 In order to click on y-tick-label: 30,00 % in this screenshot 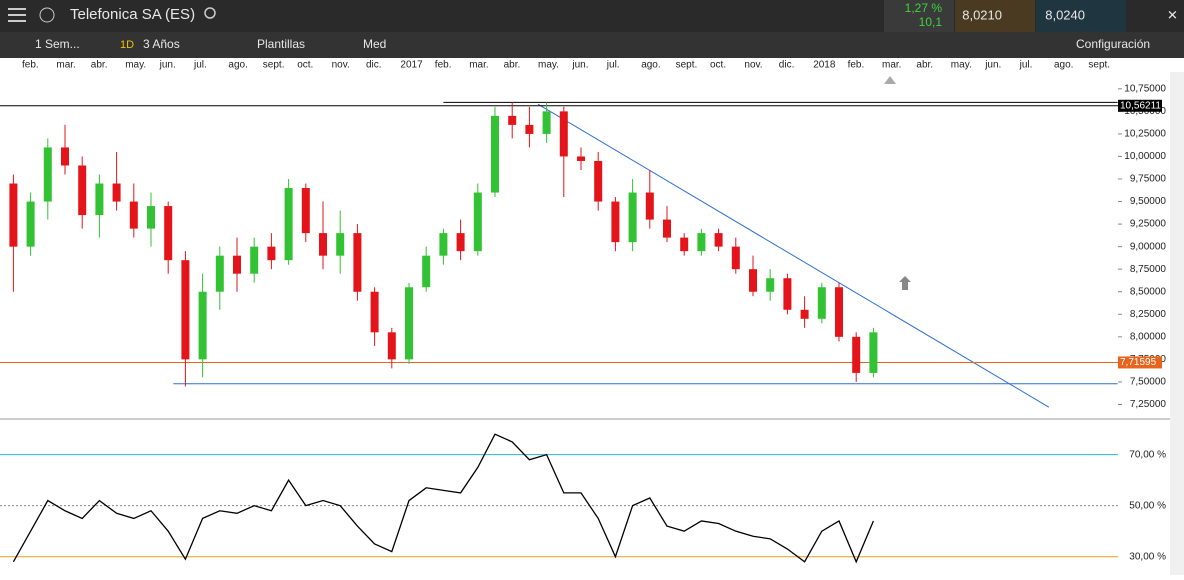, I will do `click(1147, 556)`.